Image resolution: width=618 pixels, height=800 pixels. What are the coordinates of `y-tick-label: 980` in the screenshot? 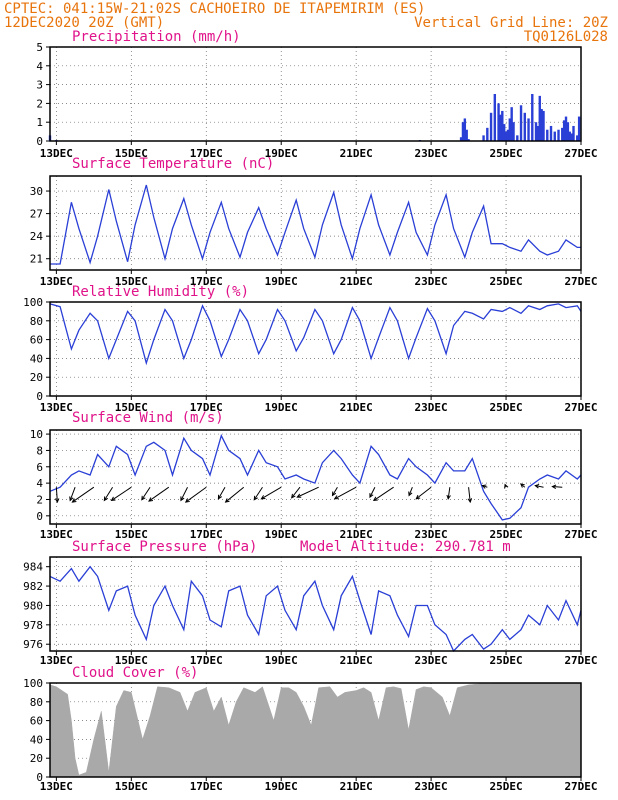 It's located at (33, 605).